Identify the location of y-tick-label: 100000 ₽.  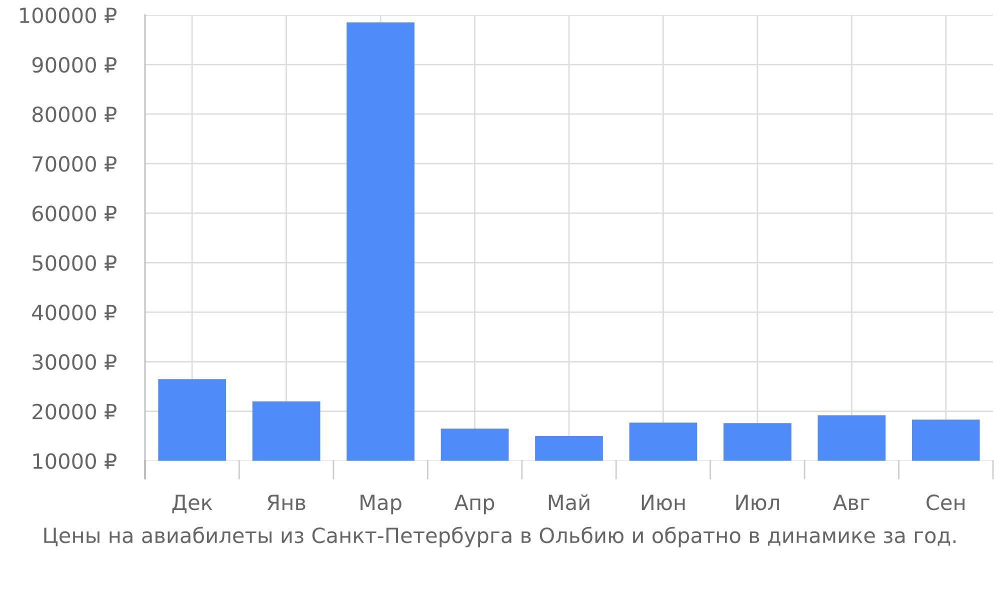
(68, 15).